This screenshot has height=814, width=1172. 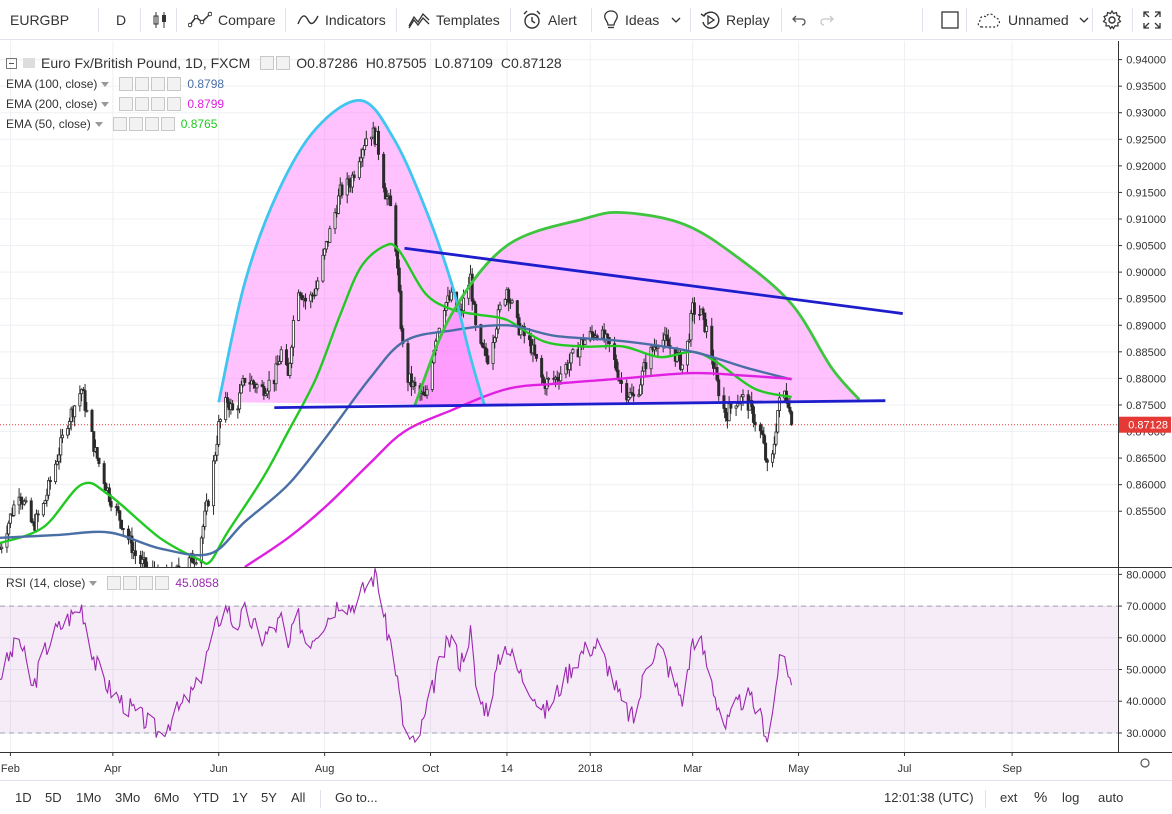 What do you see at coordinates (269, 797) in the screenshot?
I see `range-5y-button: 5Y` at bounding box center [269, 797].